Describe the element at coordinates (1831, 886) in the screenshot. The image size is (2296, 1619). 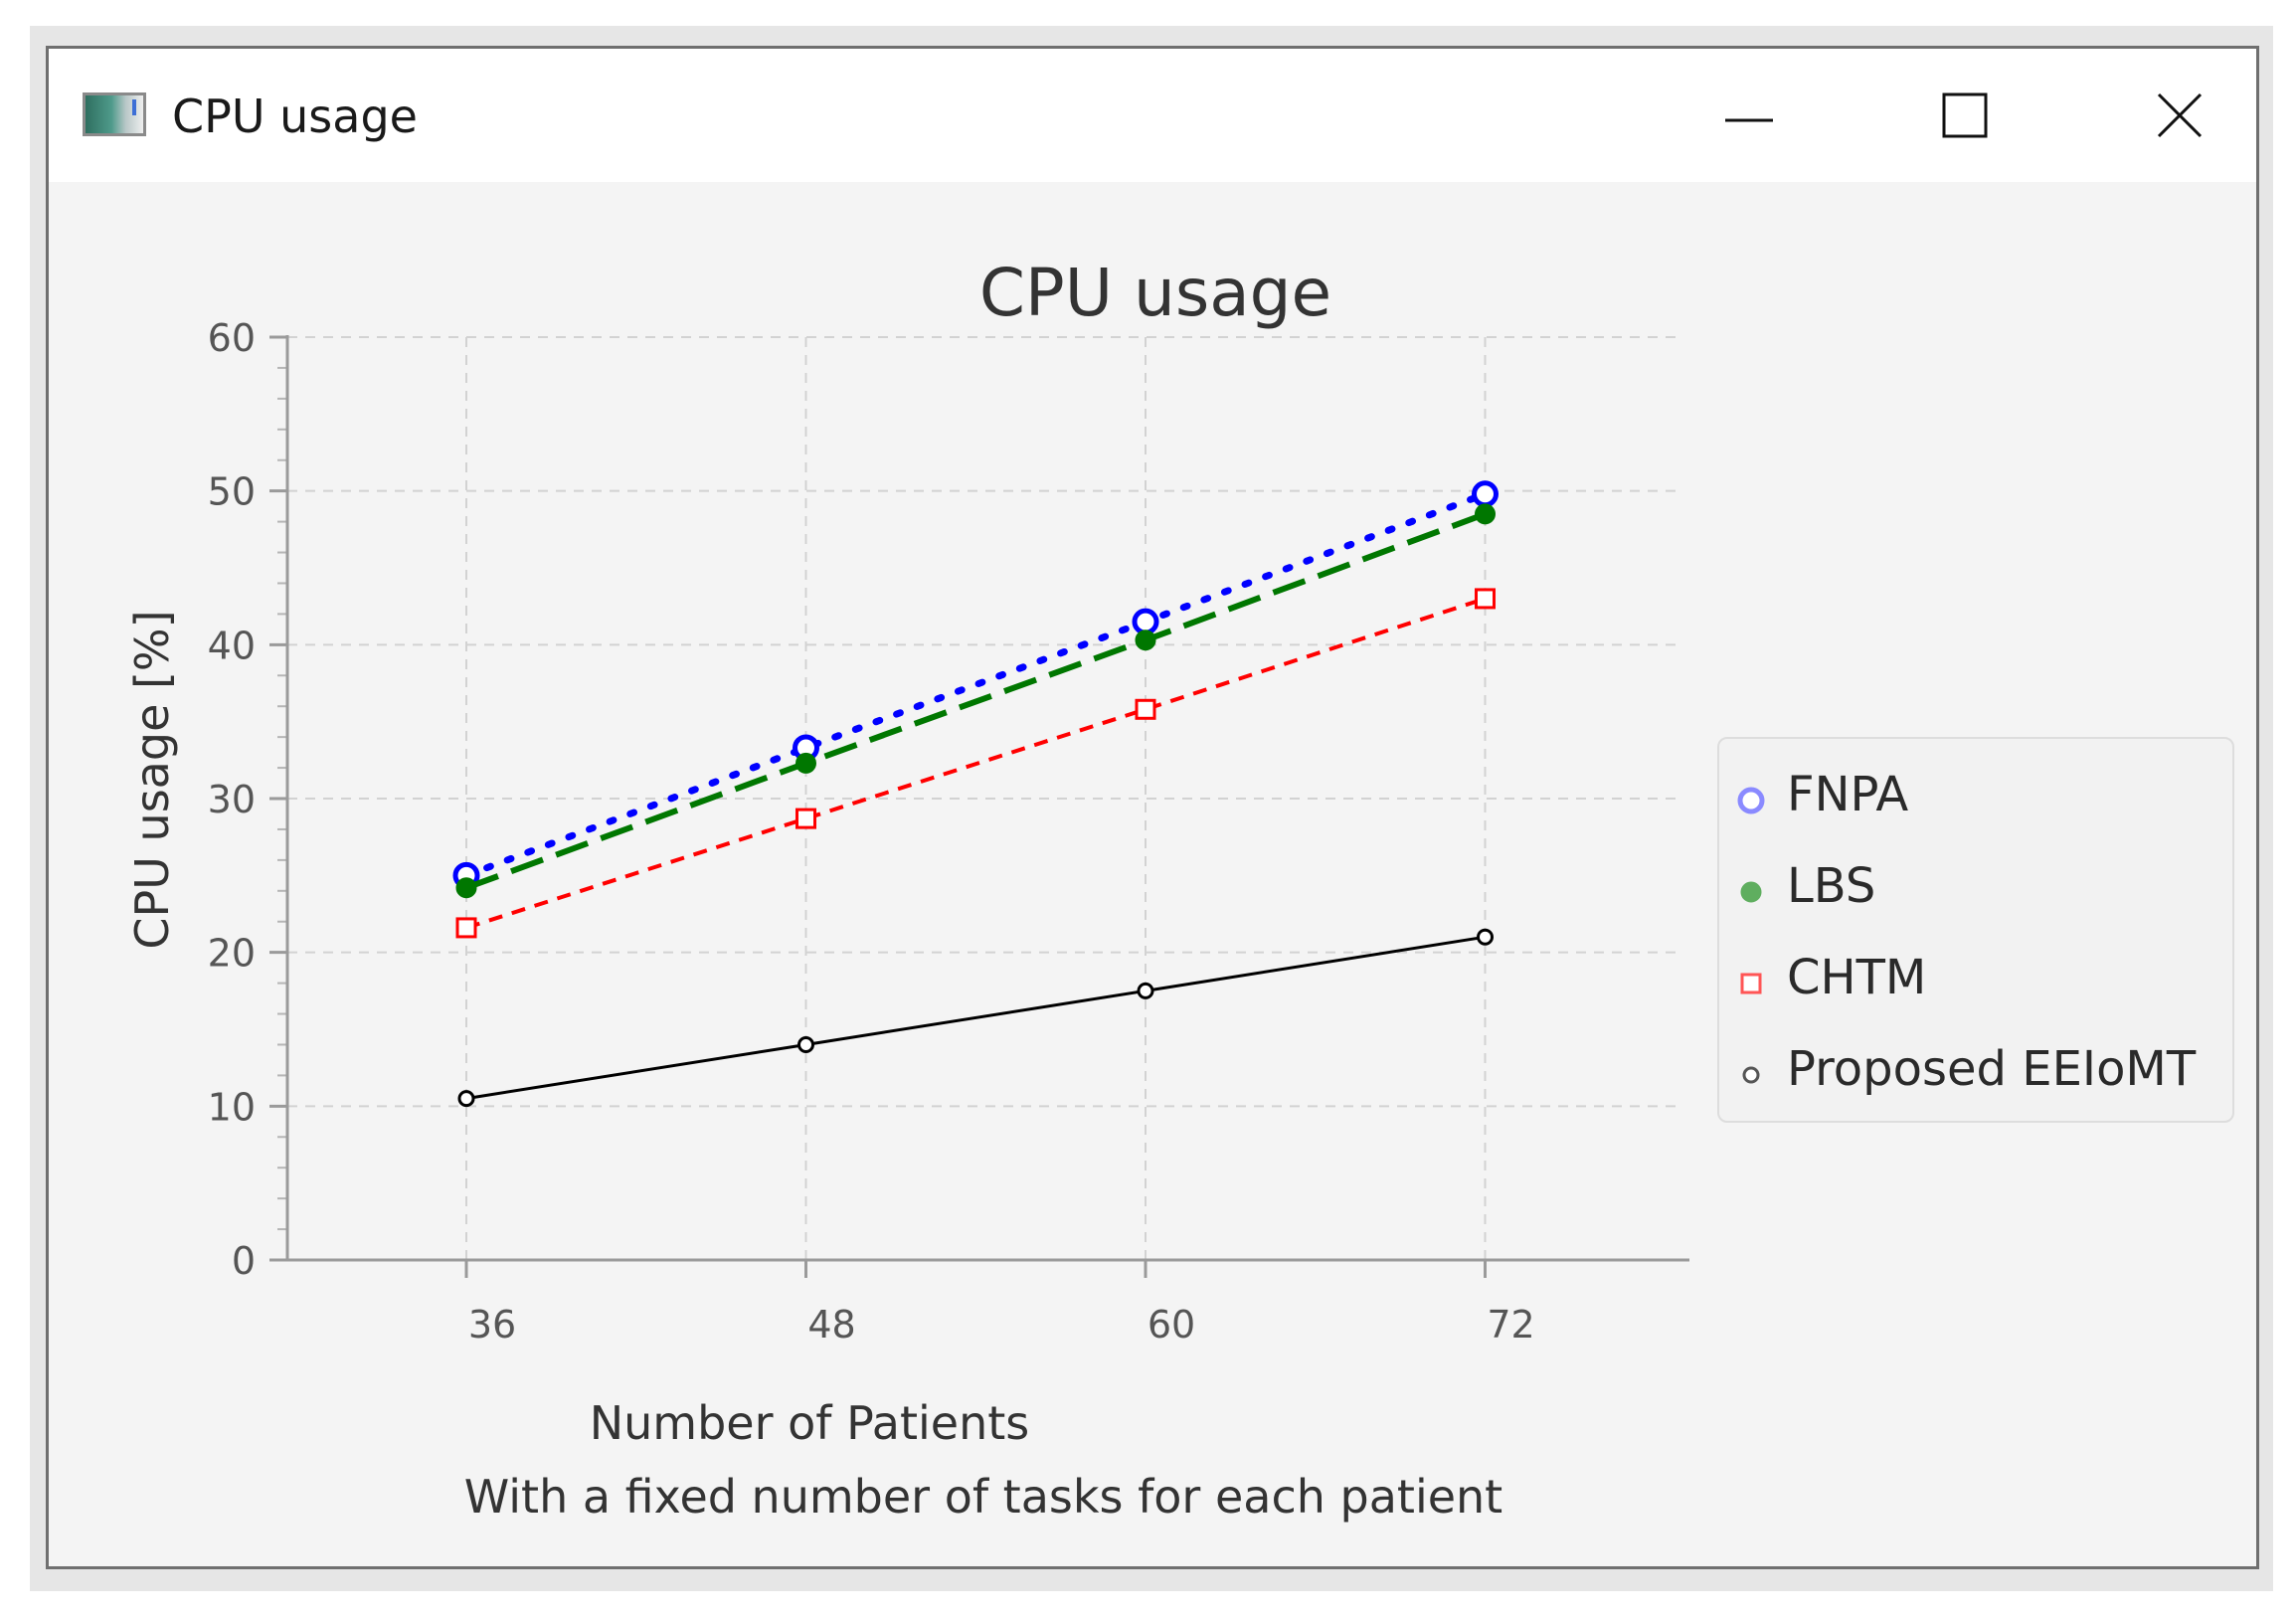
I see `legend-label: LBS` at that location.